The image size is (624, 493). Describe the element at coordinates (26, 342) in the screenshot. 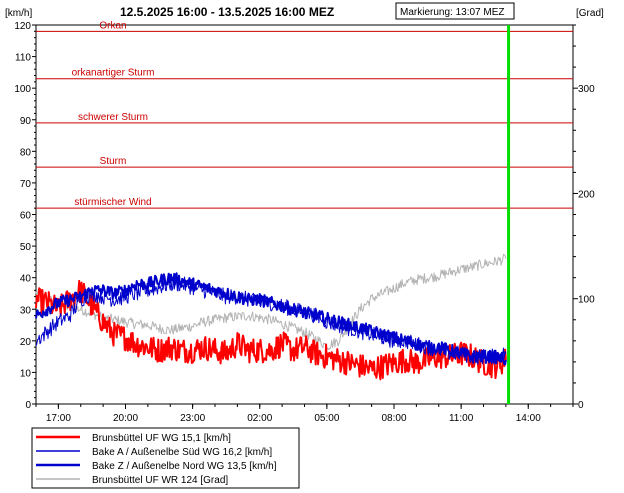

I see `left-tick-label-2: 20` at that location.